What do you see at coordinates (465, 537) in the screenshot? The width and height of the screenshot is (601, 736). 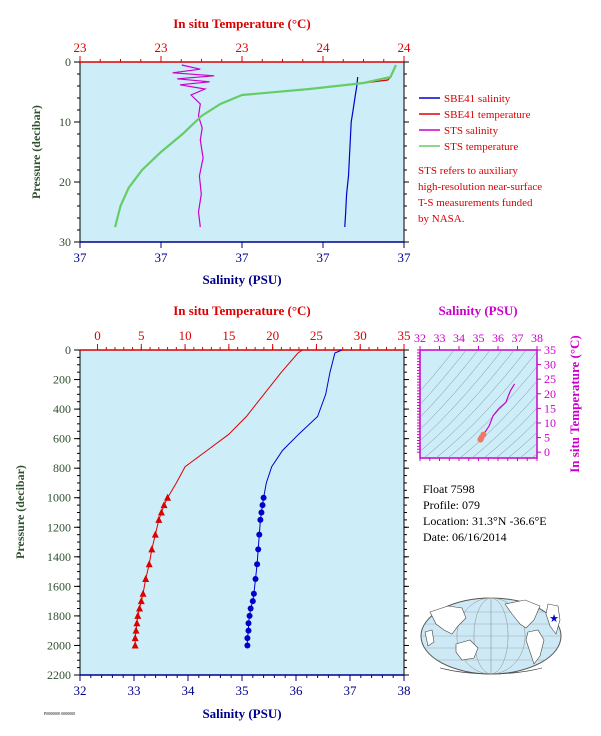 I see `date: Date: 06/16/2014` at bounding box center [465, 537].